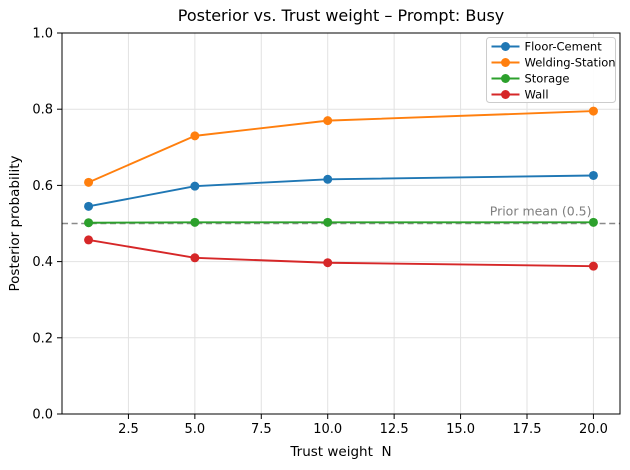 The height and width of the screenshot is (470, 630). I want to click on legend-box, so click(551, 70).